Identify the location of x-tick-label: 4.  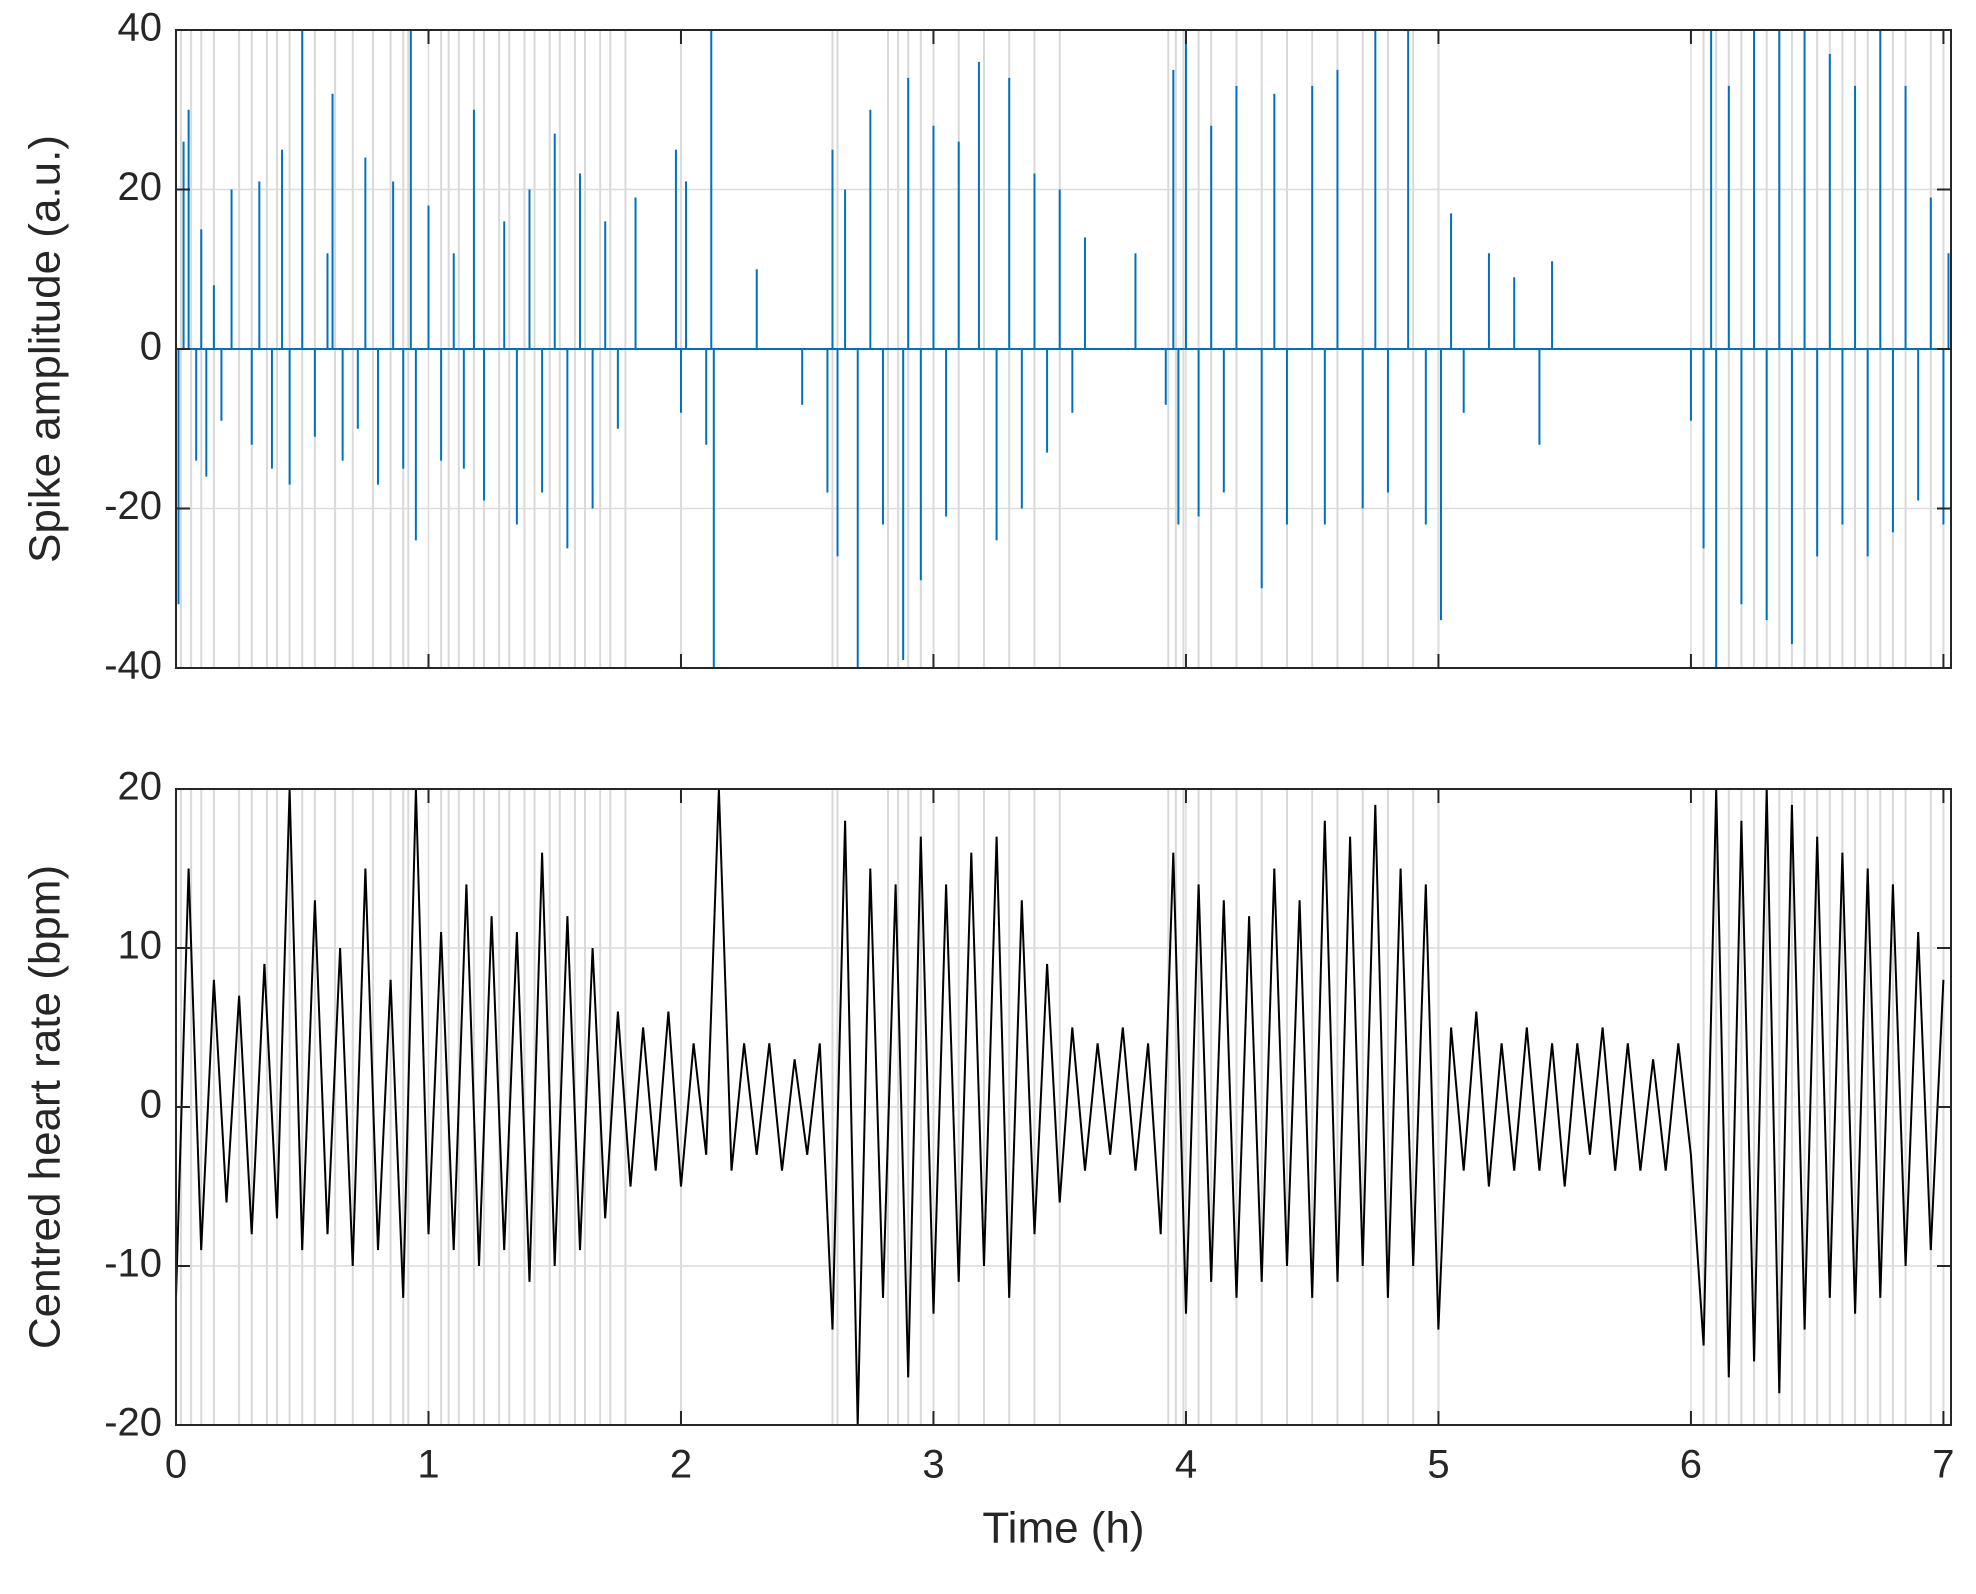
(1186, 1465).